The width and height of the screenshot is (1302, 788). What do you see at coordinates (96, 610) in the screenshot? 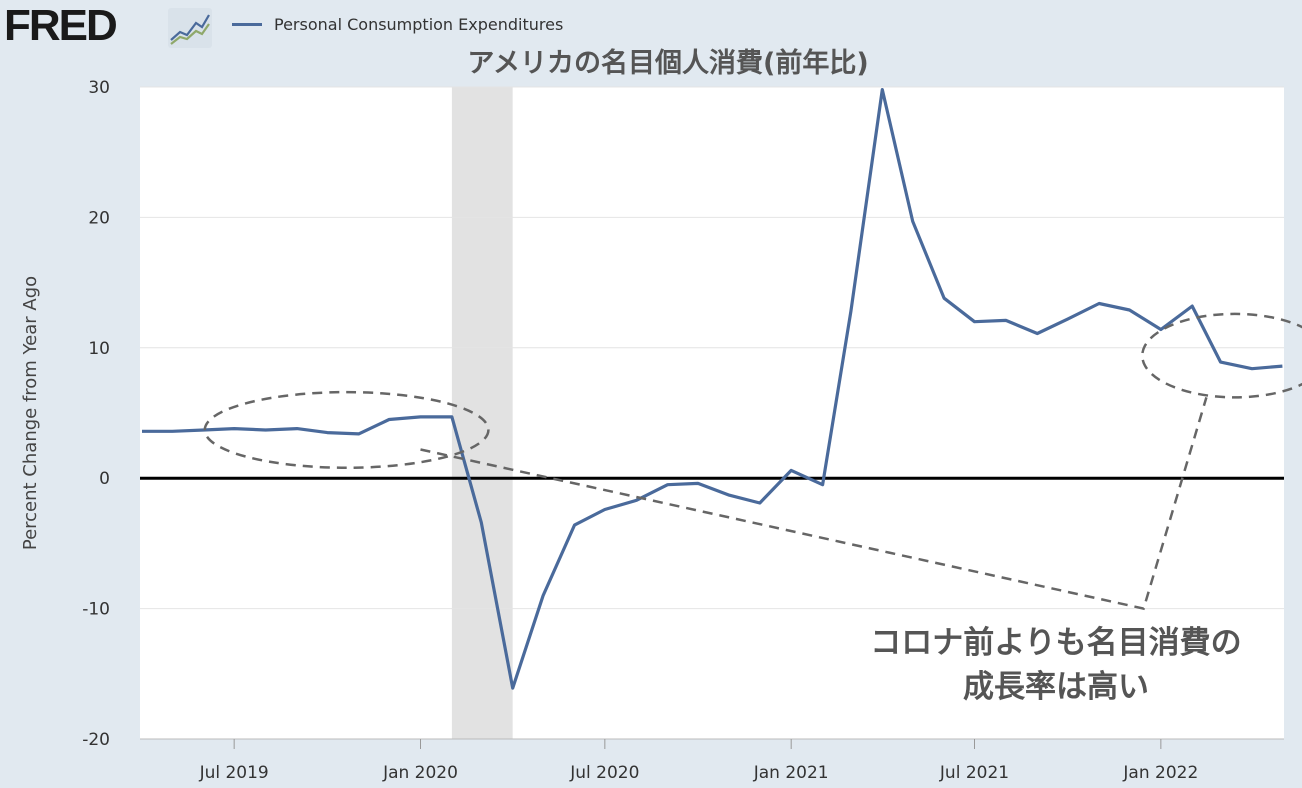
I see `y-tick-label: -10` at bounding box center [96, 610].